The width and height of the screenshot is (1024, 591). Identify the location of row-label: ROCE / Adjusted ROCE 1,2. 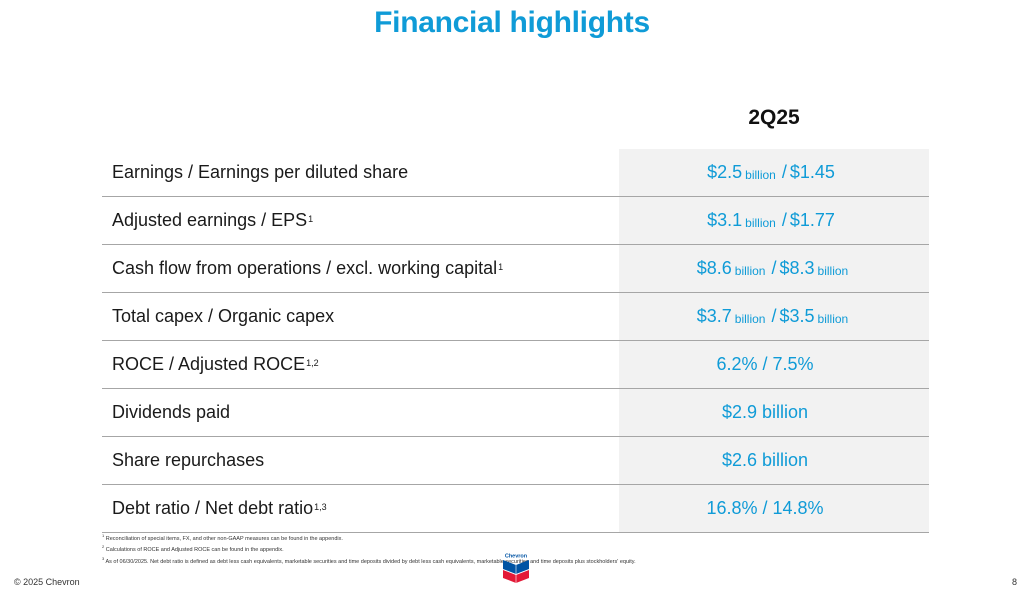
(215, 364).